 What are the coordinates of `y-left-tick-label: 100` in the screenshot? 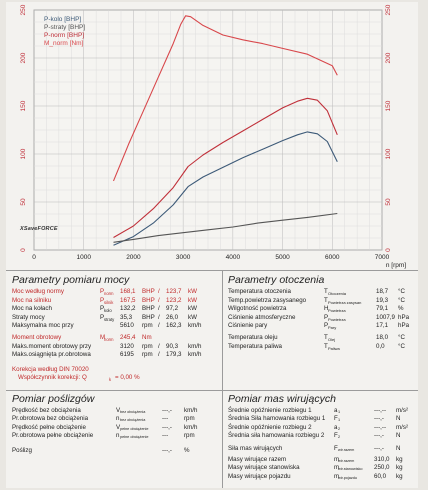 It's located at (23, 153).